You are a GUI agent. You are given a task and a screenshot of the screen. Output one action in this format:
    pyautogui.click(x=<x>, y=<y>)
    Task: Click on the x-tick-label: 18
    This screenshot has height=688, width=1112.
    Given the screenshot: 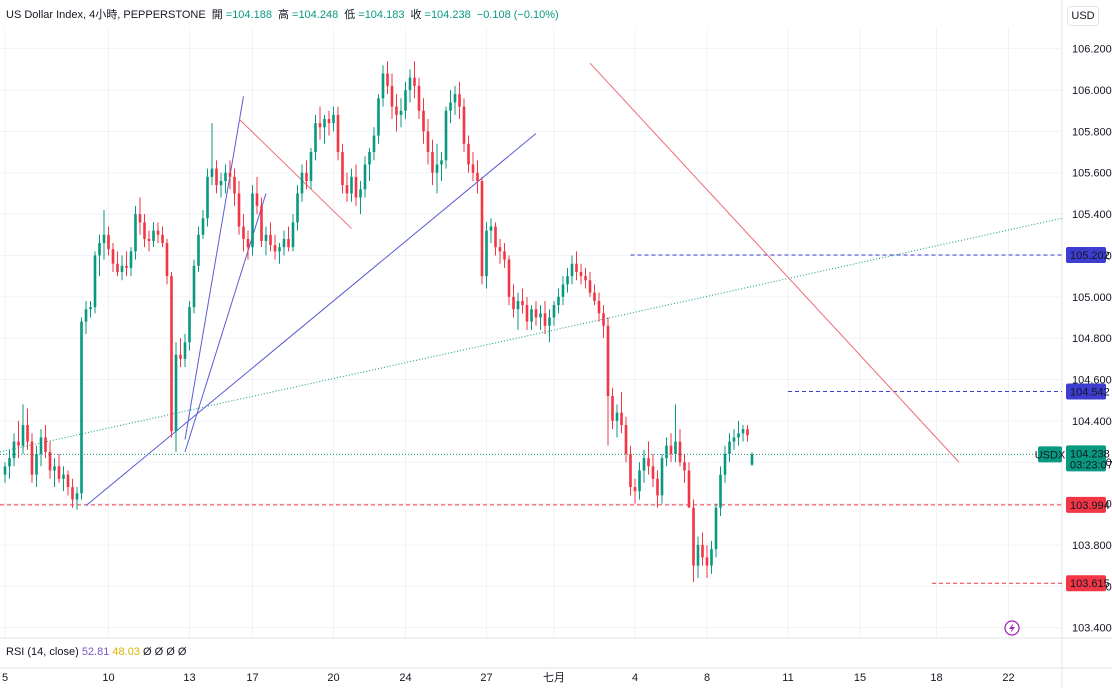 What is the action you would take?
    pyautogui.click(x=936, y=678)
    